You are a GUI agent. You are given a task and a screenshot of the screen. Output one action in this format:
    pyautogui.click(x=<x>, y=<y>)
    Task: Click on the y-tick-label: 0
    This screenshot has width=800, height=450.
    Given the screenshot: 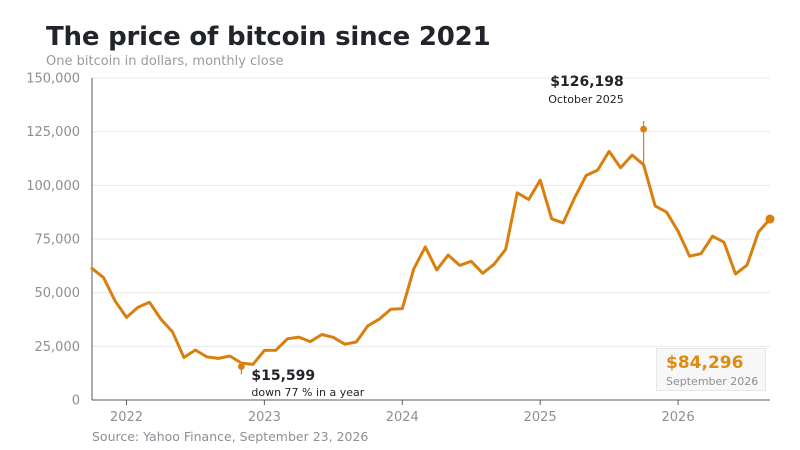 What is the action you would take?
    pyautogui.click(x=76, y=401)
    